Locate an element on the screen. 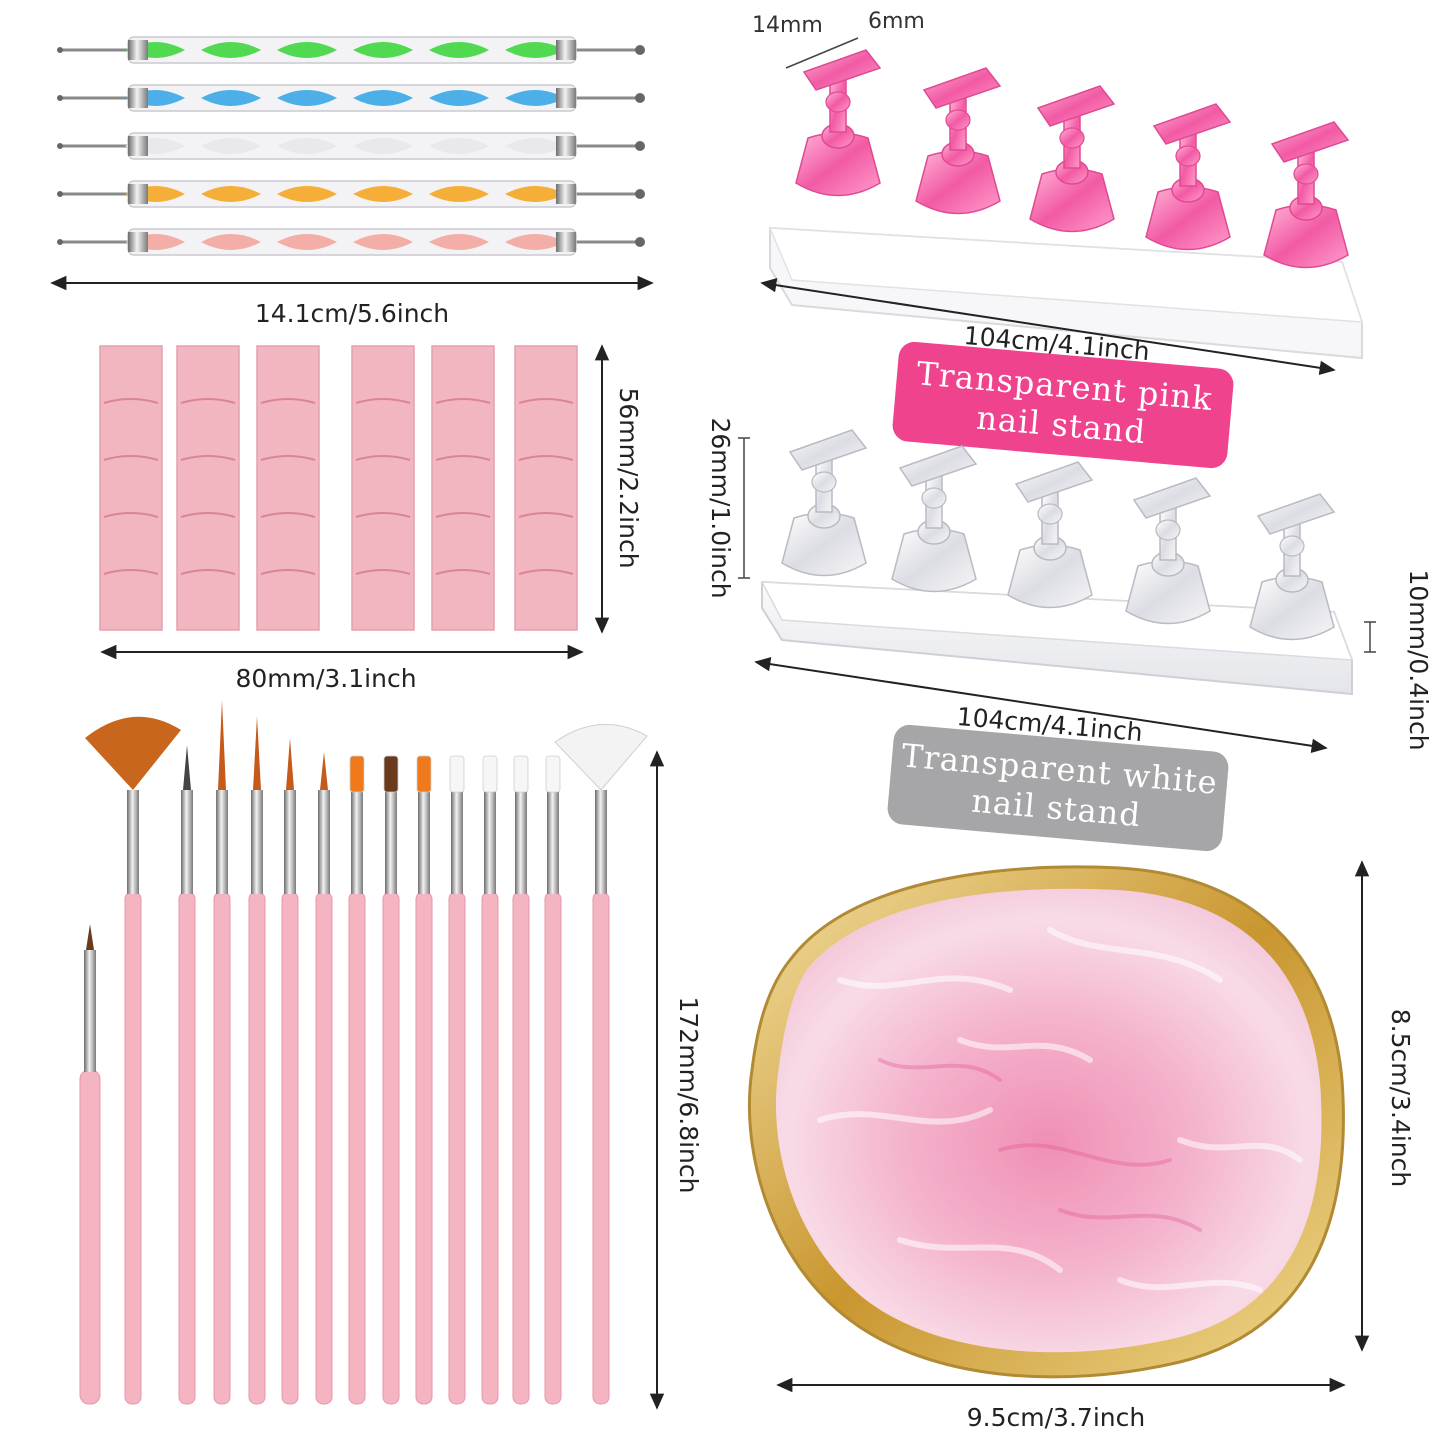 This screenshot has width=1445, height=1445. white-nail-stand is located at coordinates (1057, 562).